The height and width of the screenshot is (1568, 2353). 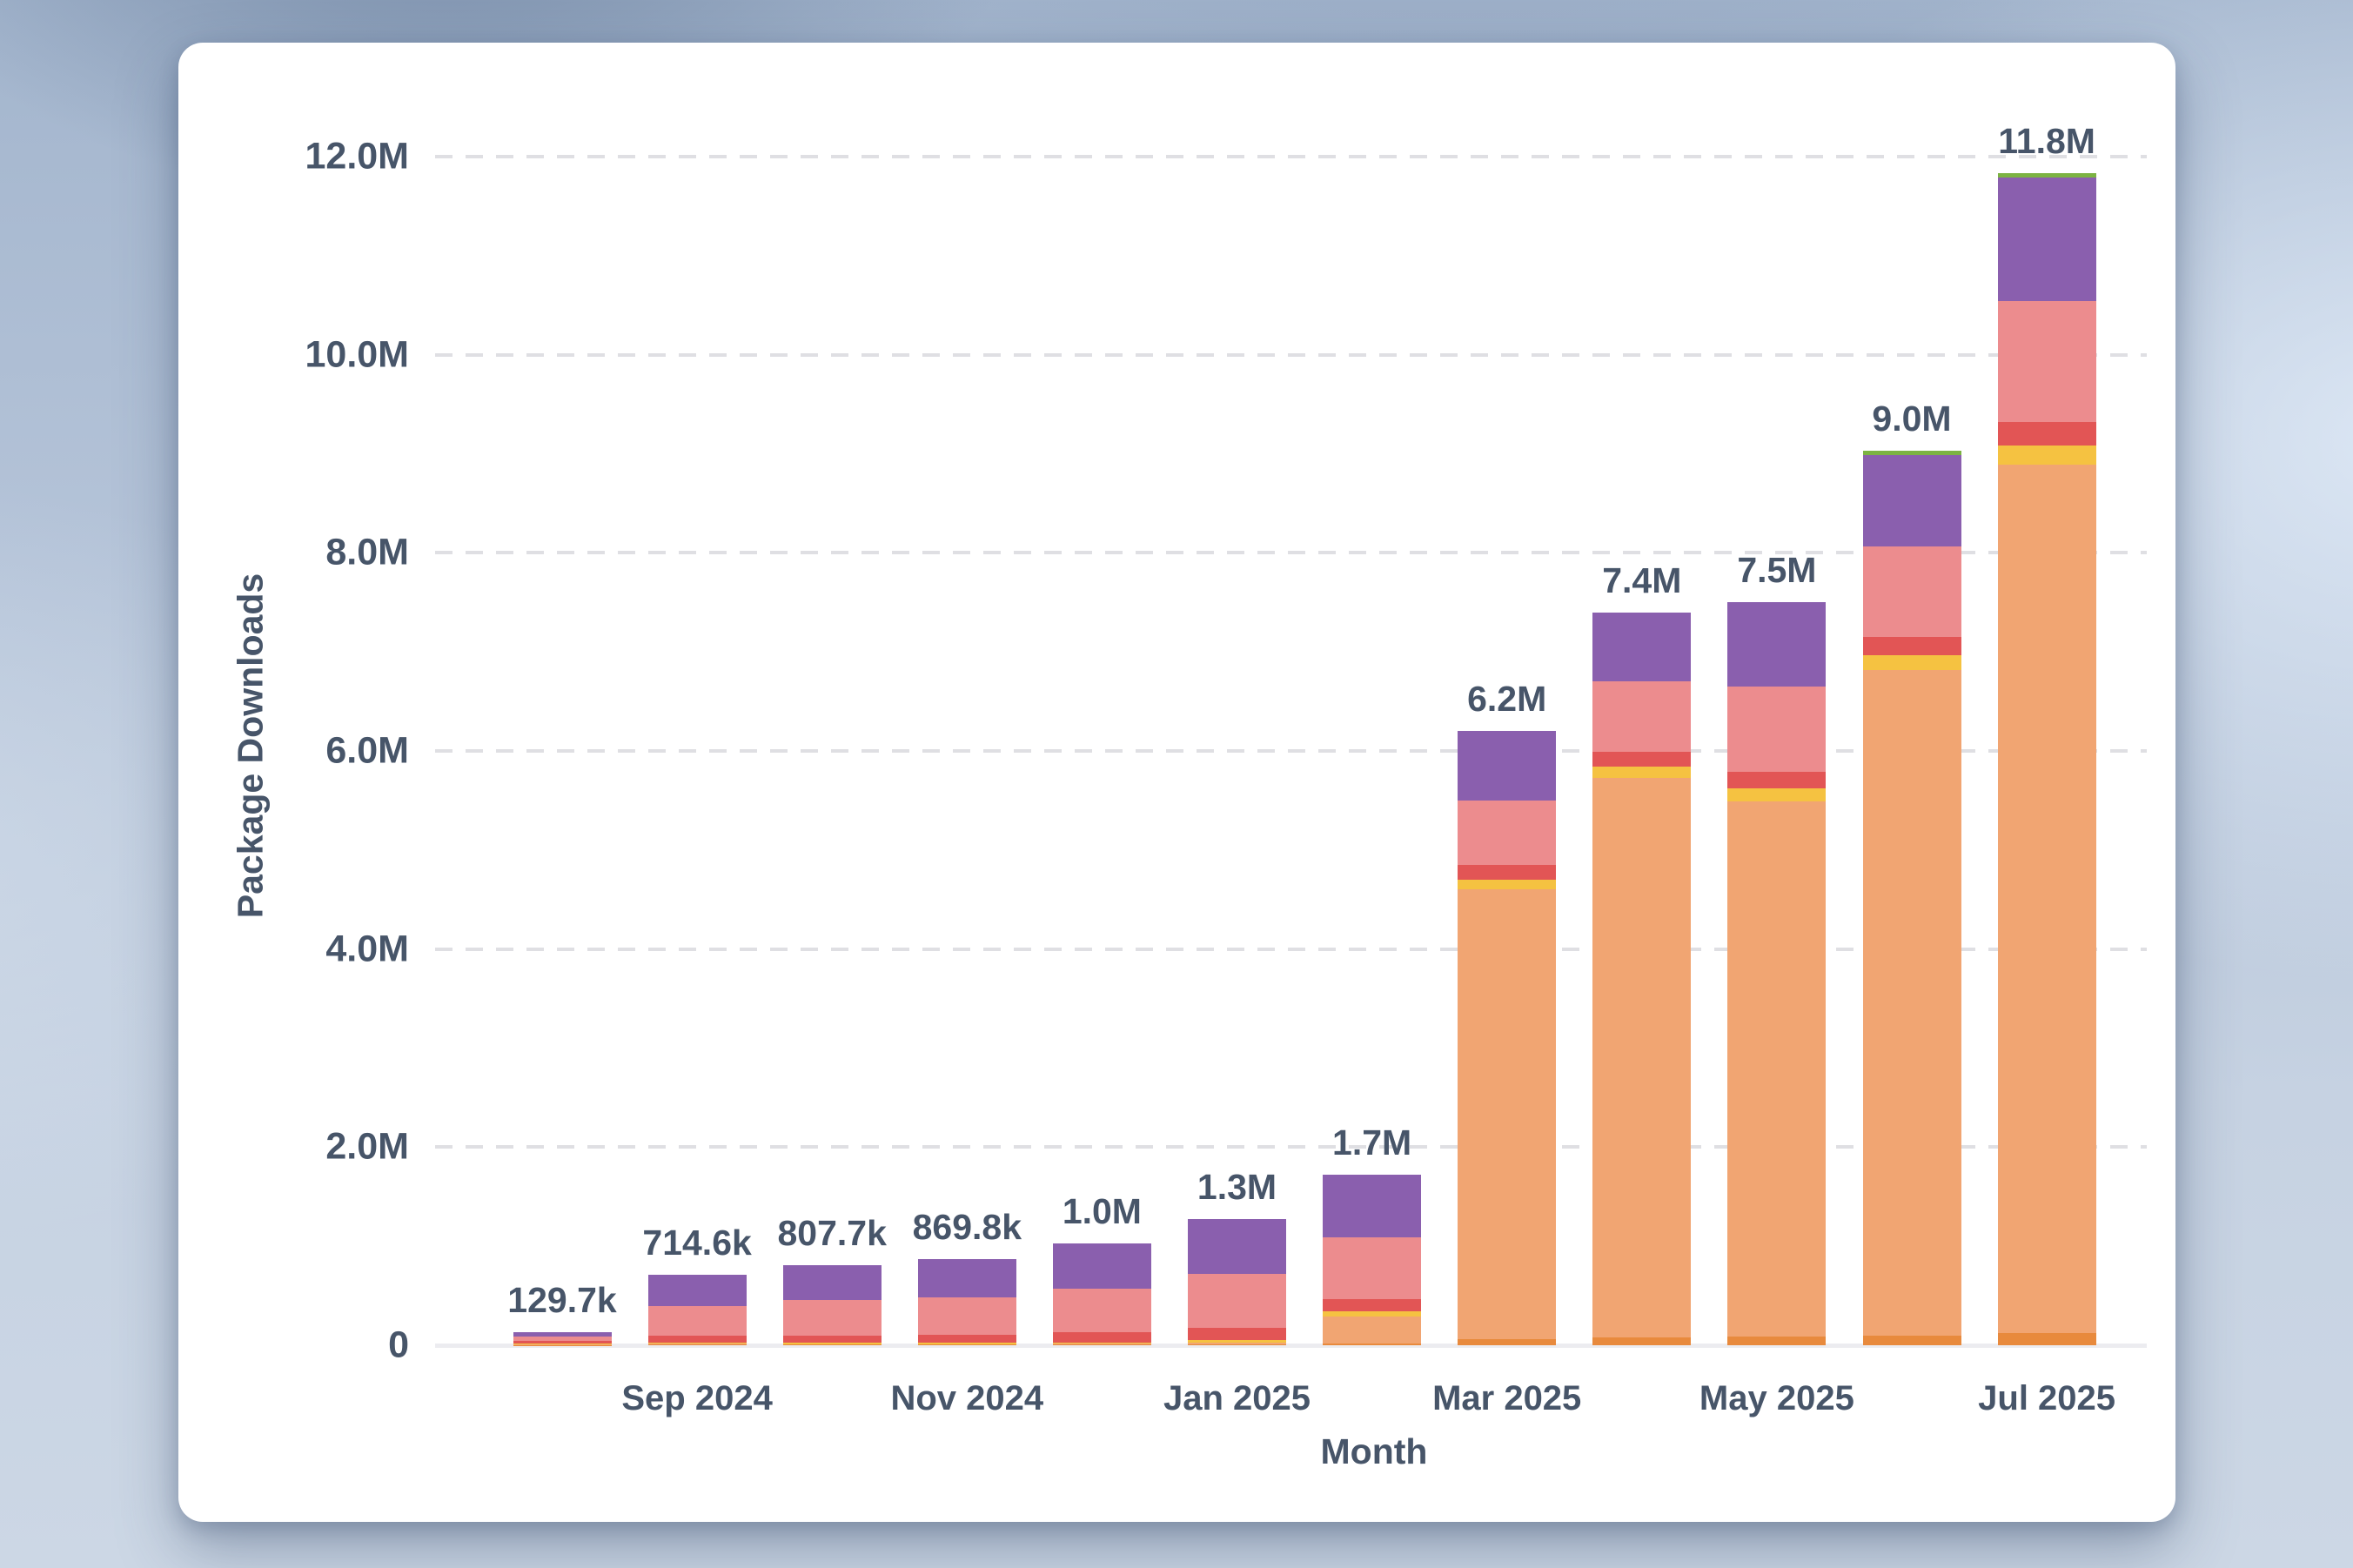 I want to click on y-tick-label: 0, so click(x=398, y=1345).